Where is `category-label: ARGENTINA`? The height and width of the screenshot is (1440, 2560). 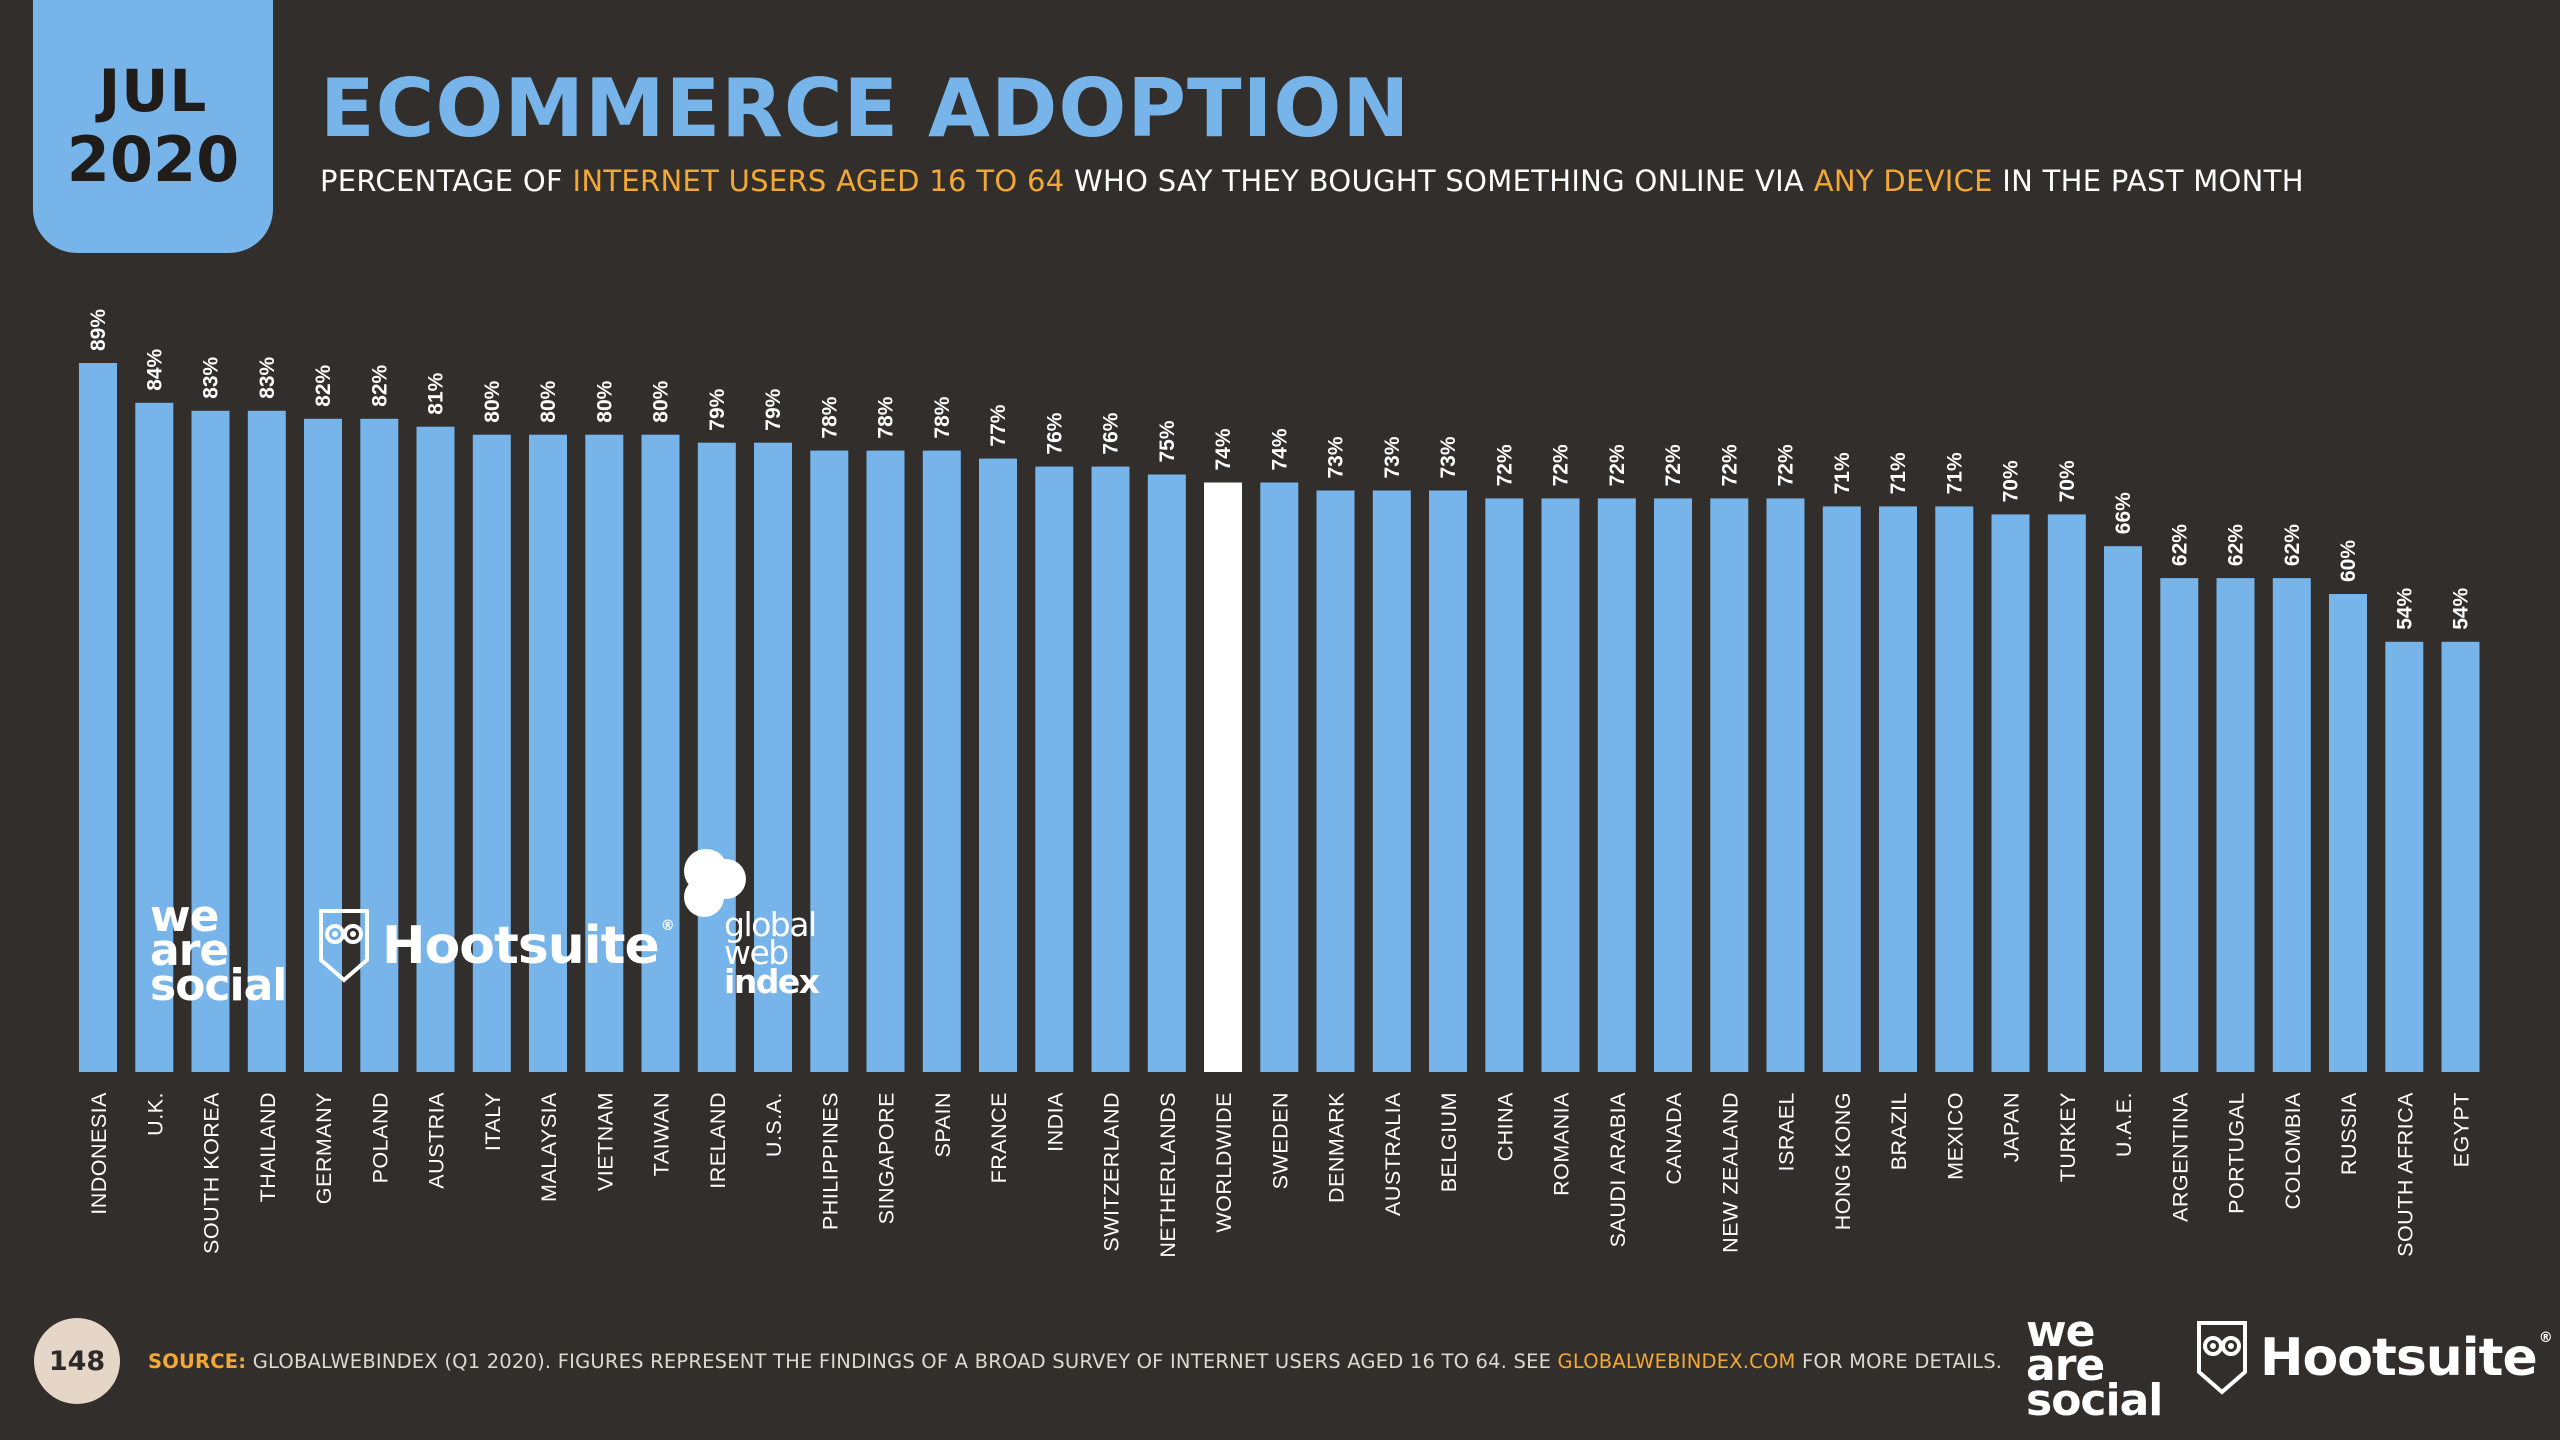 category-label: ARGENTINA is located at coordinates (2180, 1157).